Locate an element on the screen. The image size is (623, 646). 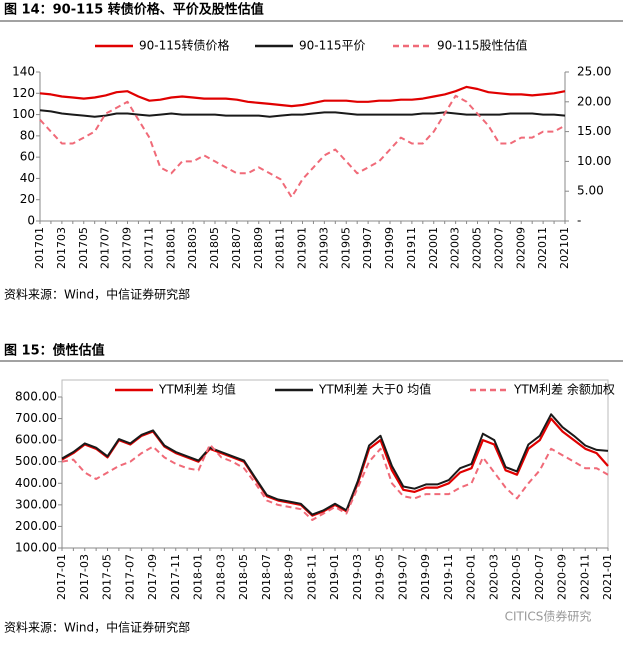
x-tick-label: 201709 is located at coordinates (127, 248).